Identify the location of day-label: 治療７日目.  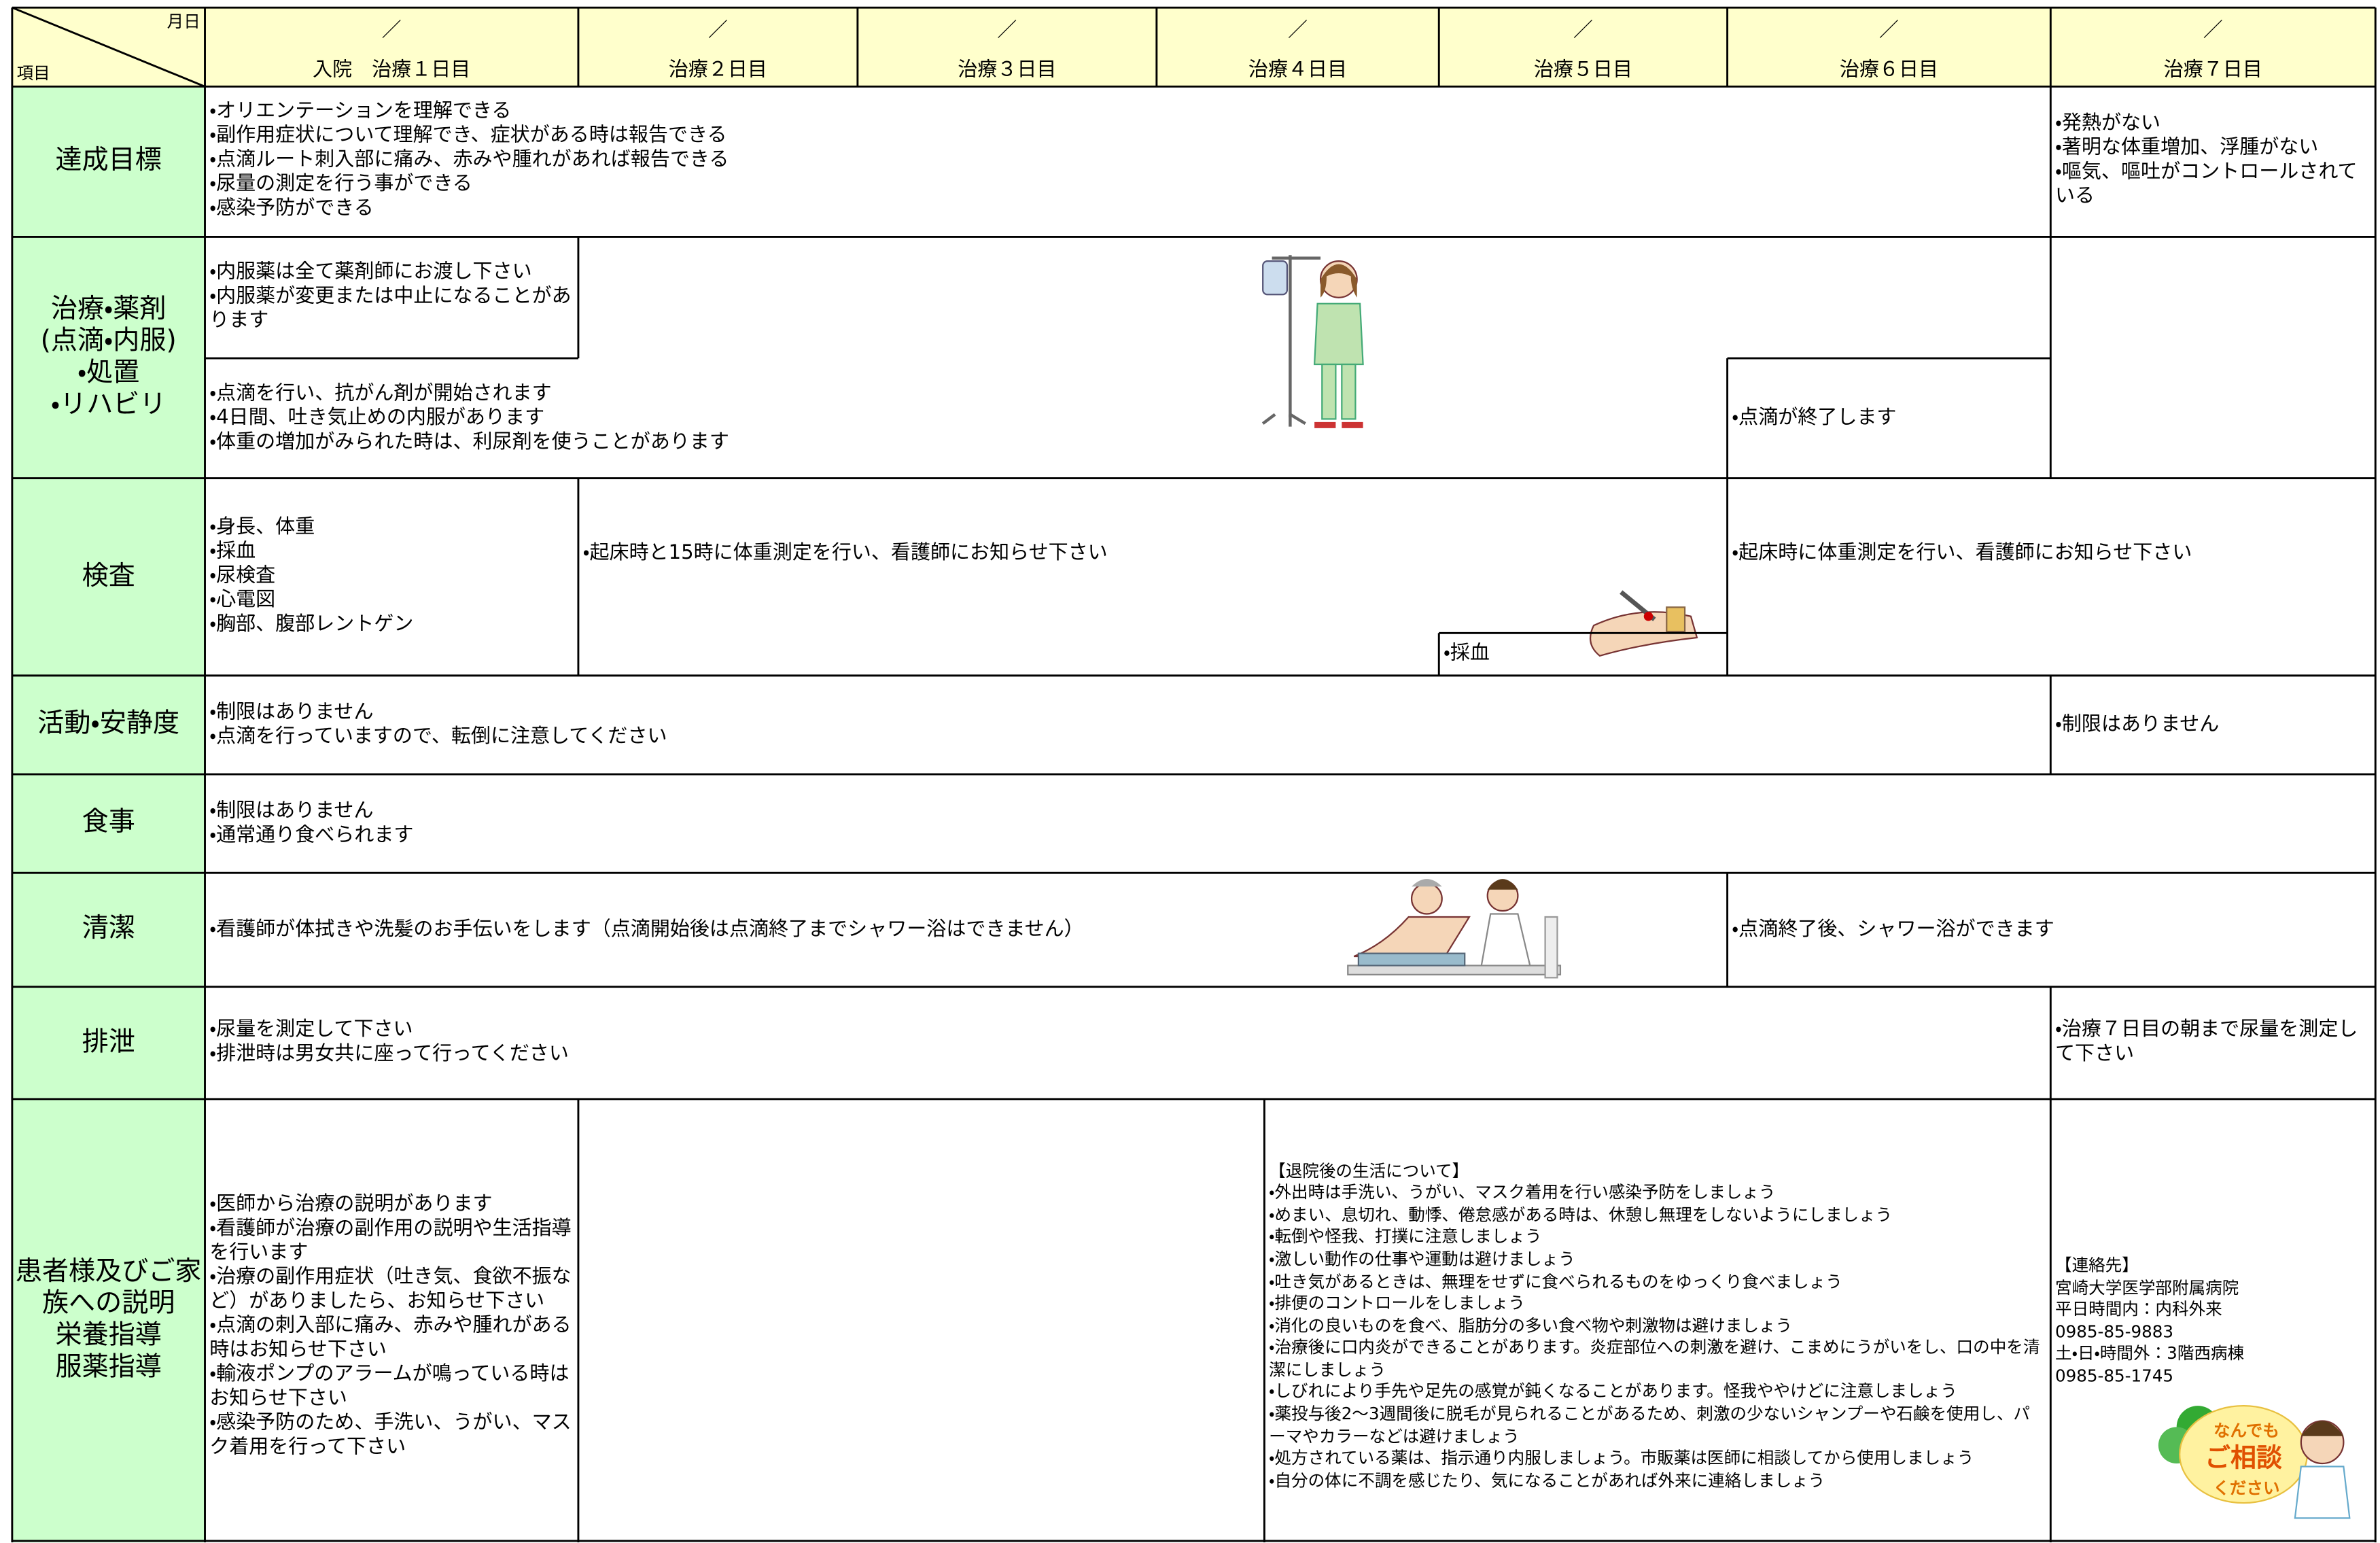
(2213, 70).